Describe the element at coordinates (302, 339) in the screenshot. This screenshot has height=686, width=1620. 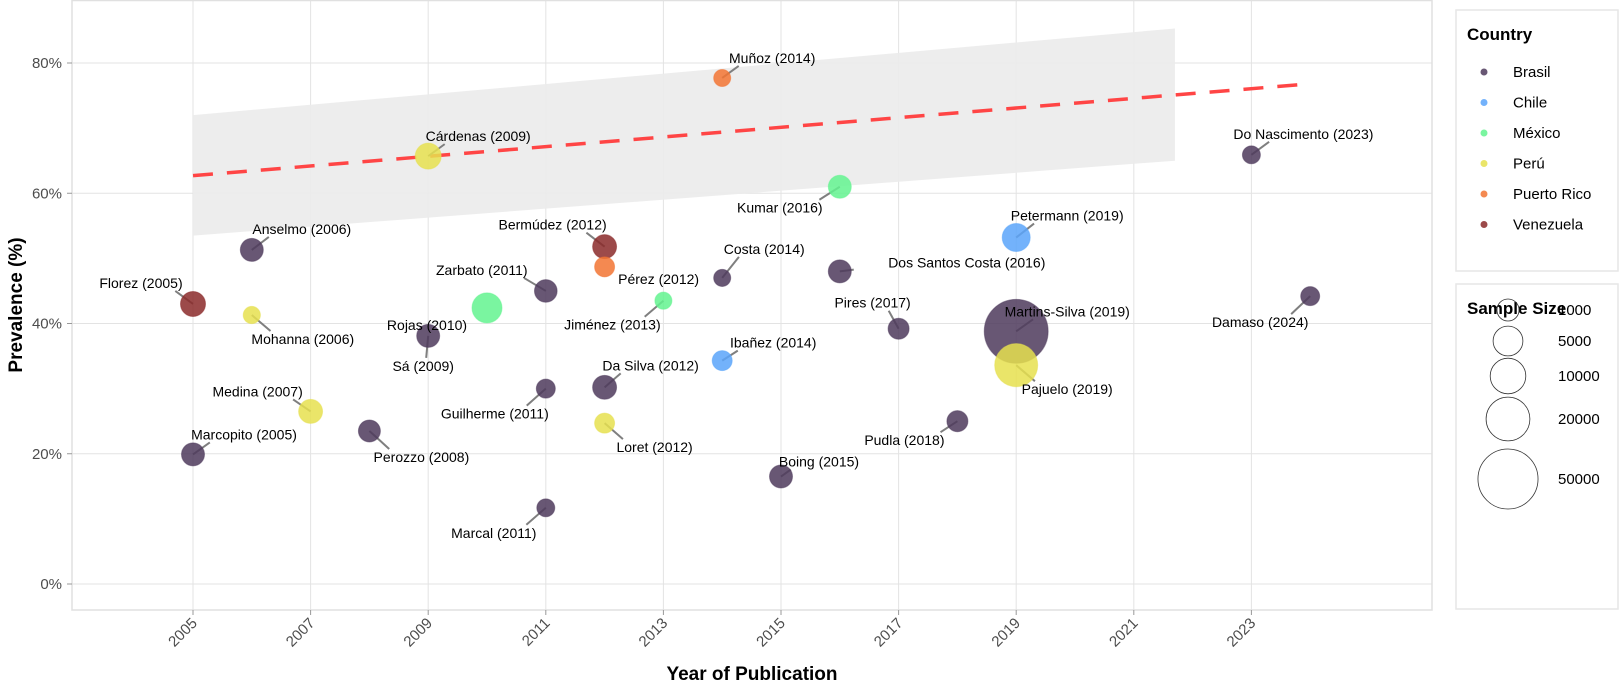
I see `data-label: Mohanna (2006)` at that location.